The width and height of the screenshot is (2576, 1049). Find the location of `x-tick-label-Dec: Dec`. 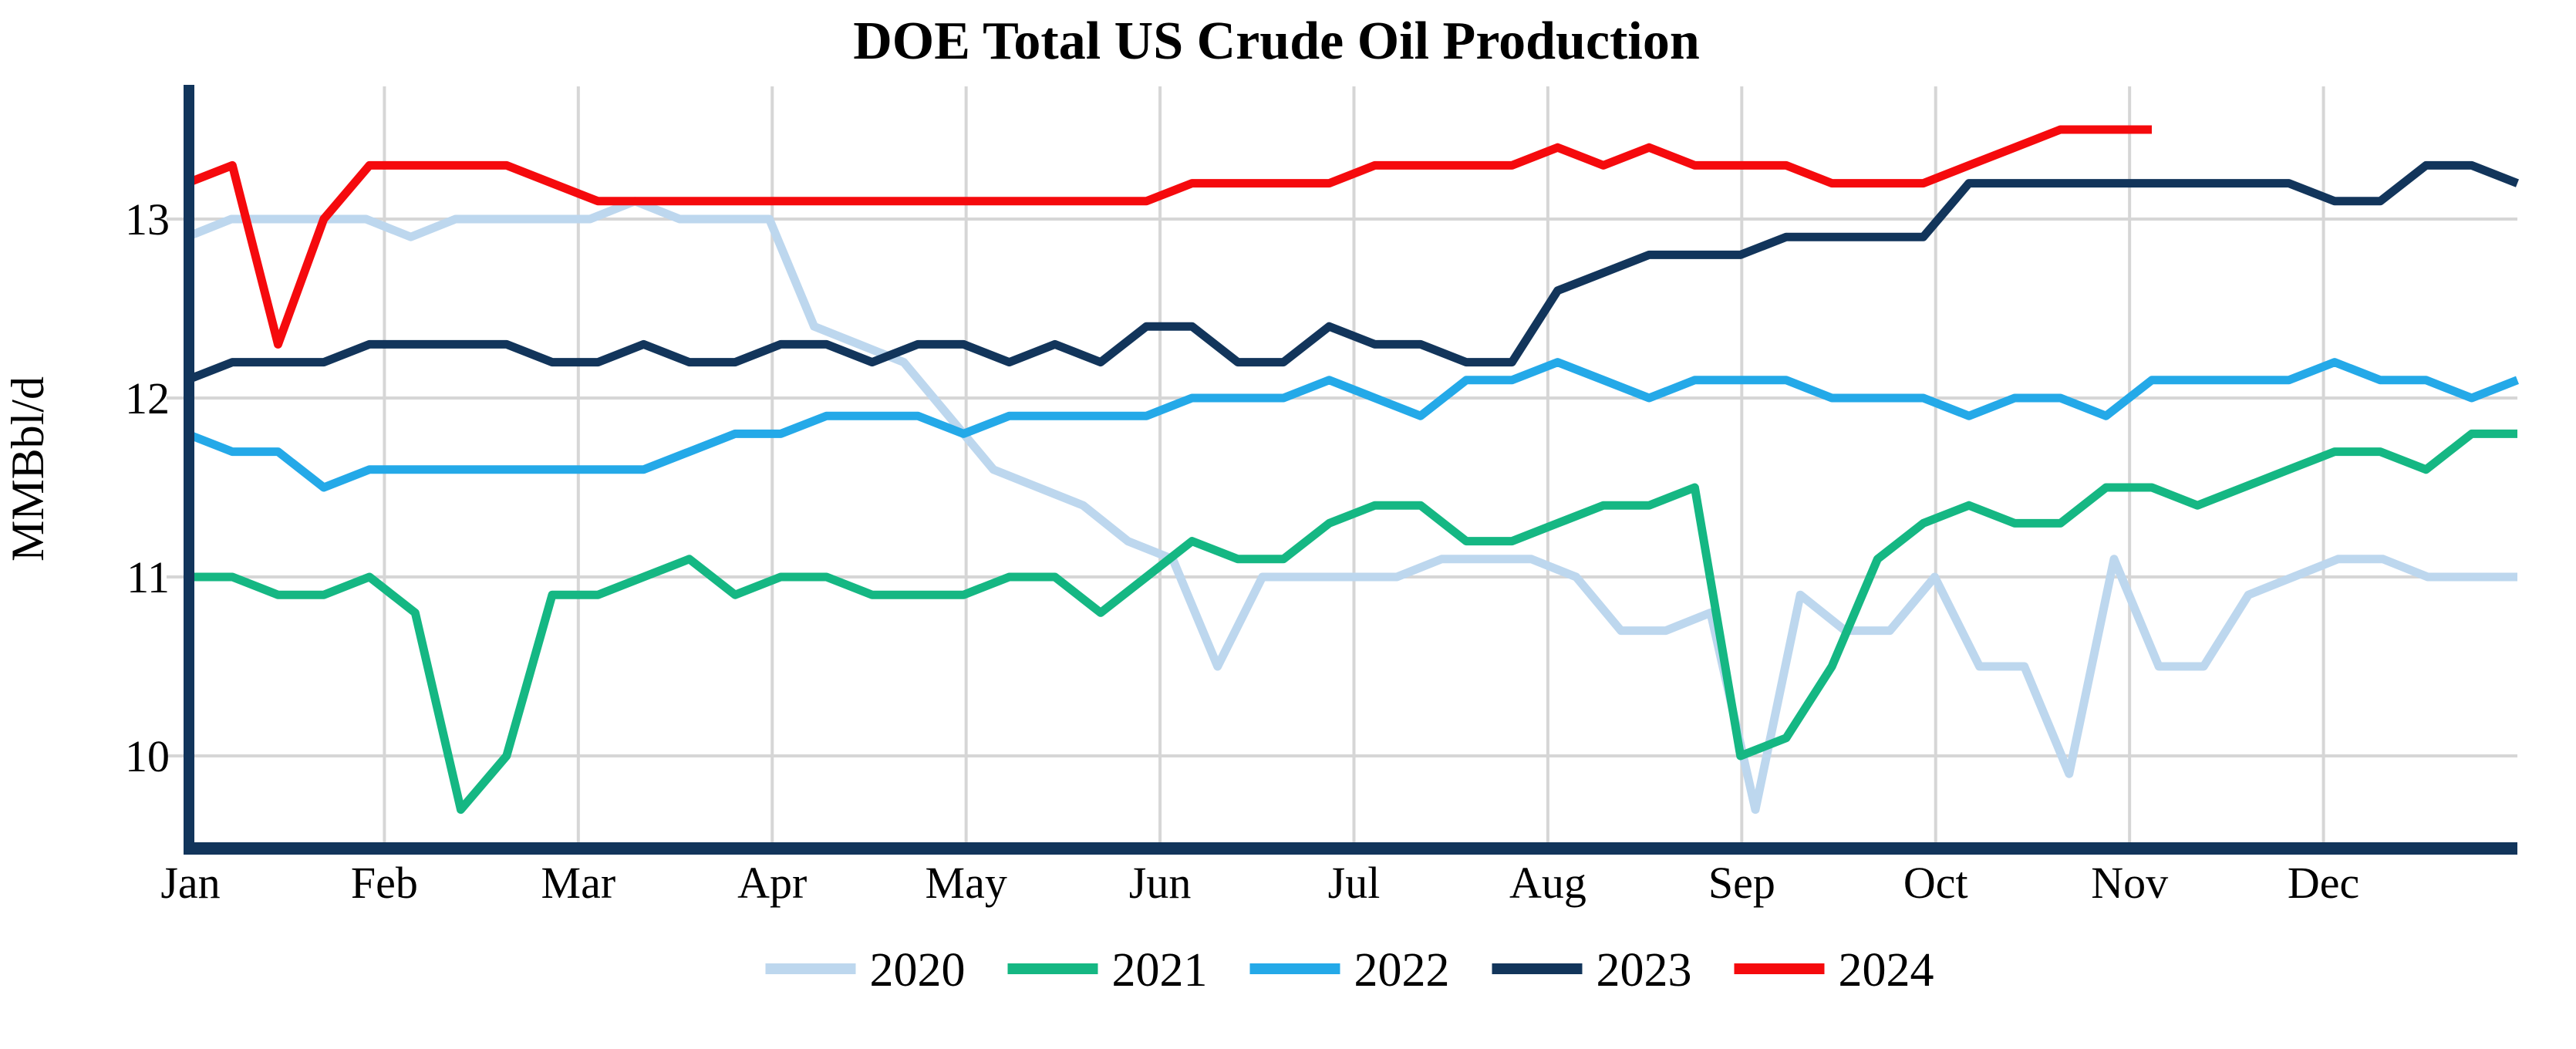

x-tick-label-Dec: Dec is located at coordinates (2323, 883).